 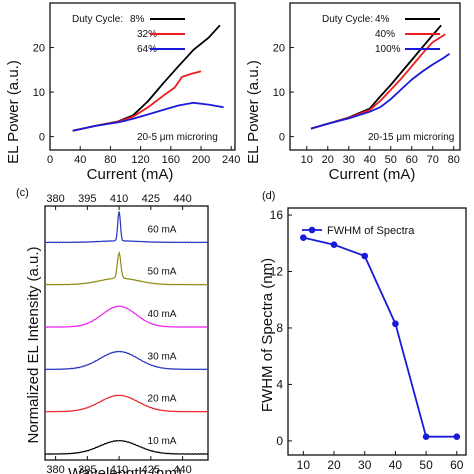 I want to click on panel-b-legend-title: Duty Cycle:, so click(x=347, y=19).